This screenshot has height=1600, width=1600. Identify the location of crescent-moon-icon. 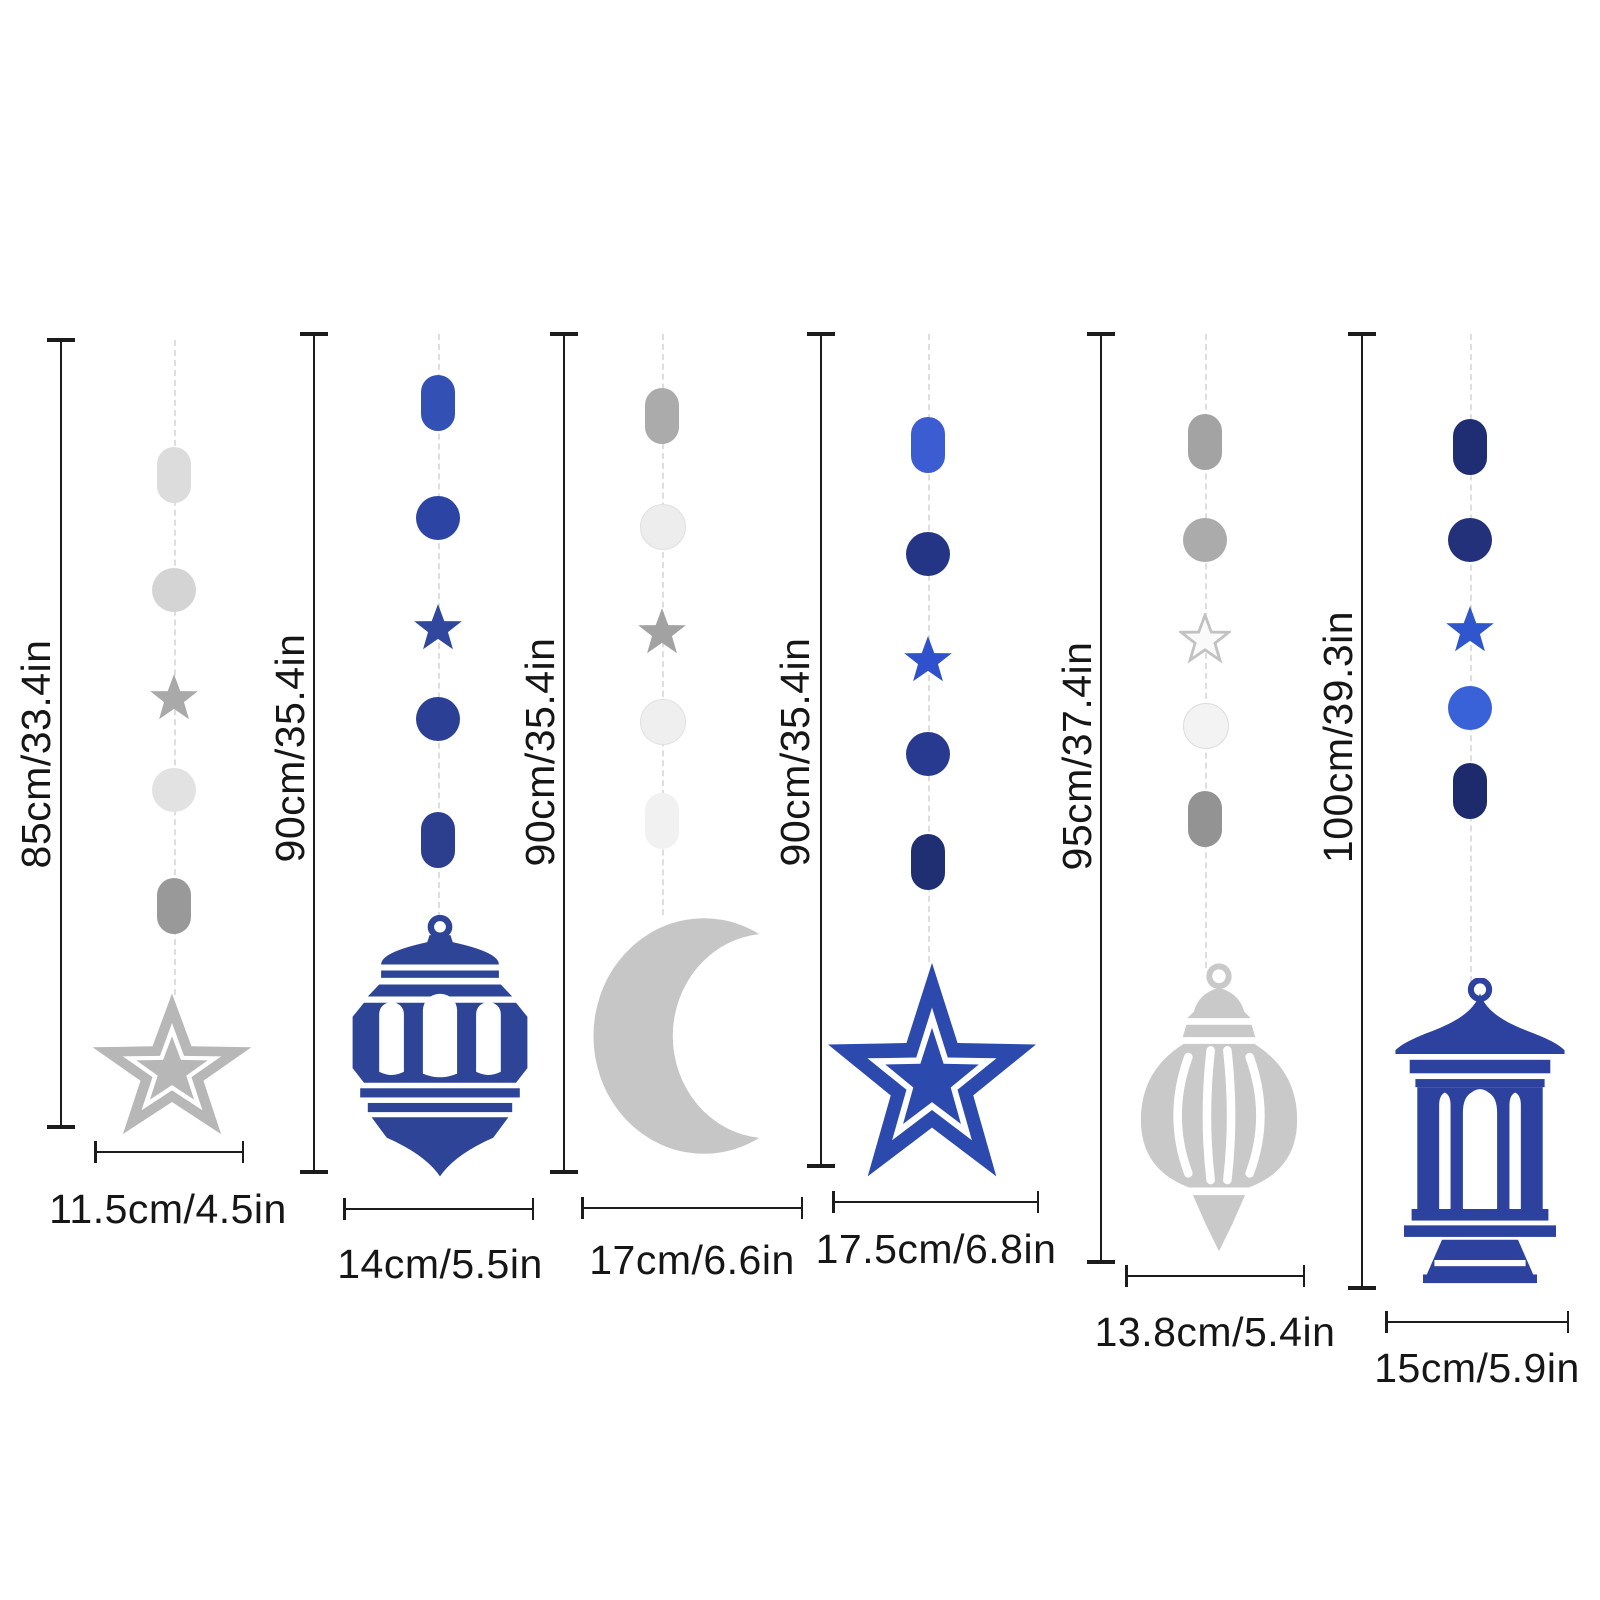
(704, 1036).